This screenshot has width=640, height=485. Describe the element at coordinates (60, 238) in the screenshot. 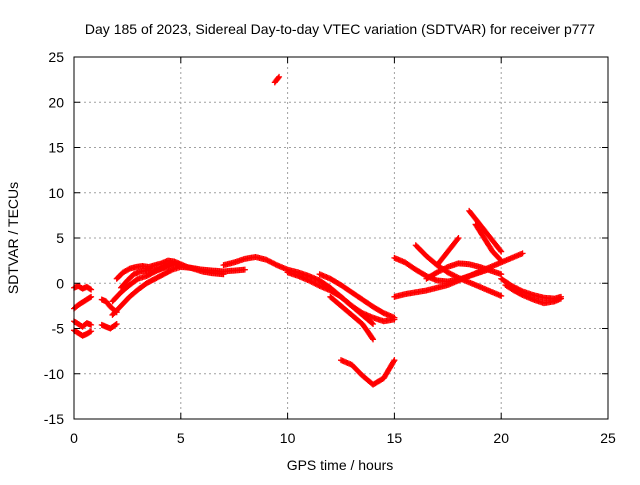

I see `y-tick-label: 5` at that location.